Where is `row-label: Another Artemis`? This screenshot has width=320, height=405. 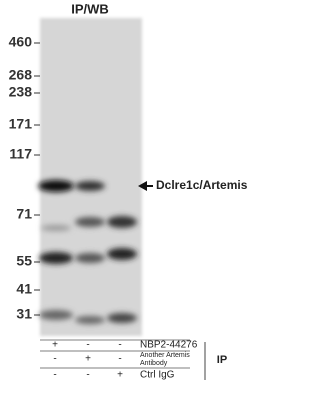
row-label: Another Artemis is located at coordinates (165, 355).